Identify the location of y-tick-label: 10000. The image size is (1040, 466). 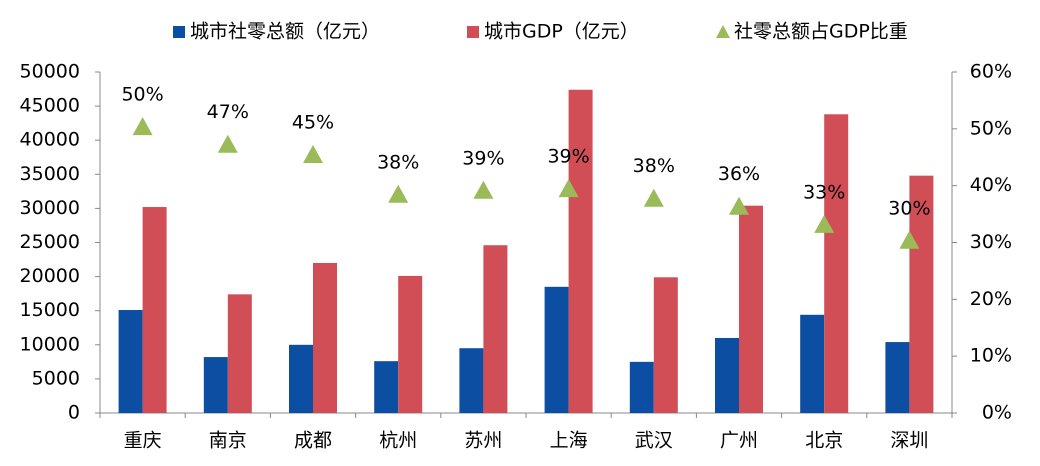
(50, 344).